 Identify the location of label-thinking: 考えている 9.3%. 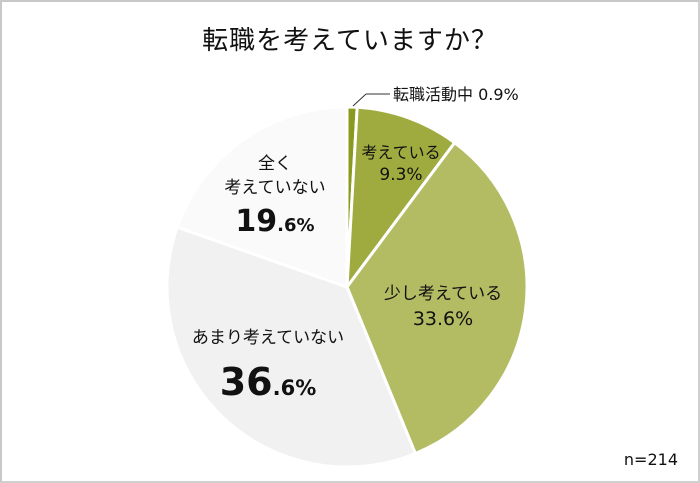
(401, 164).